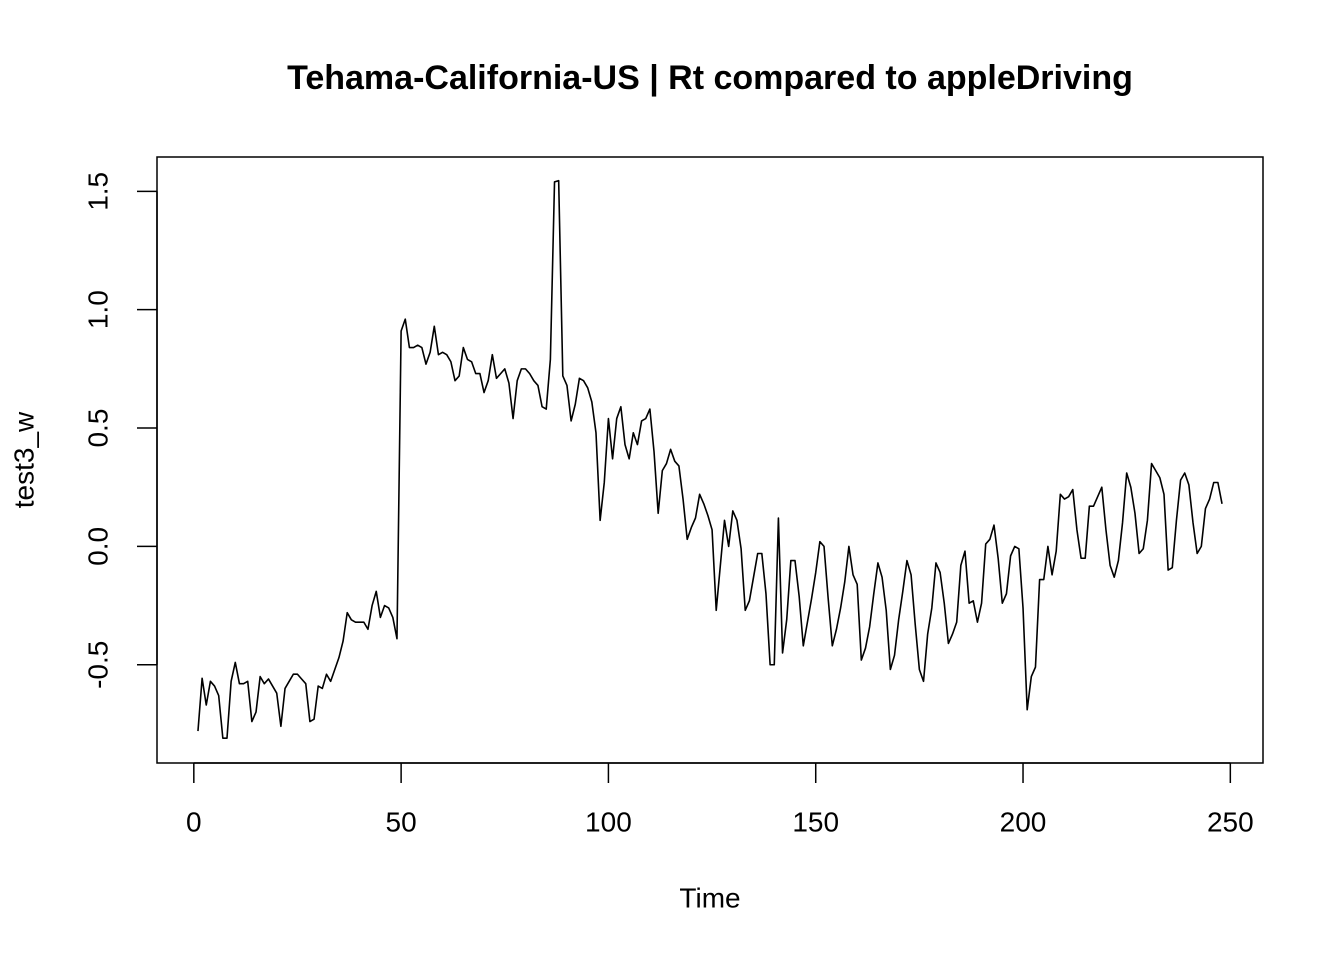 This screenshot has height=960, width=1344. What do you see at coordinates (194, 821) in the screenshot?
I see `x-tick-label: 0` at bounding box center [194, 821].